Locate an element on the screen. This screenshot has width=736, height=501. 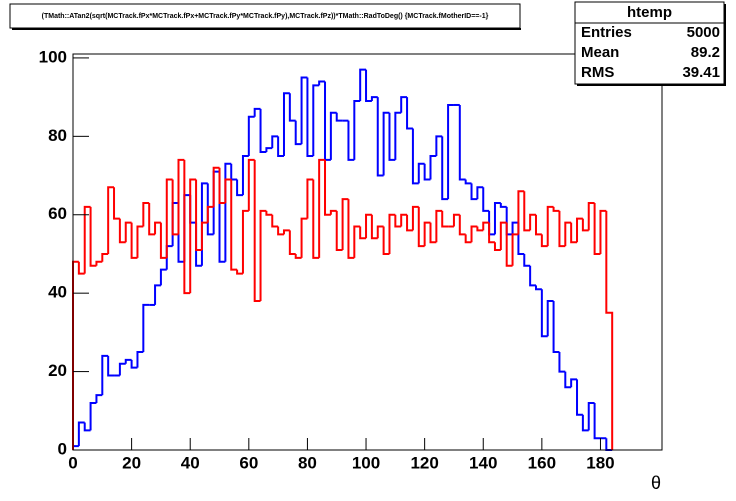
y-tick-label: 100 is located at coordinates (53, 56).